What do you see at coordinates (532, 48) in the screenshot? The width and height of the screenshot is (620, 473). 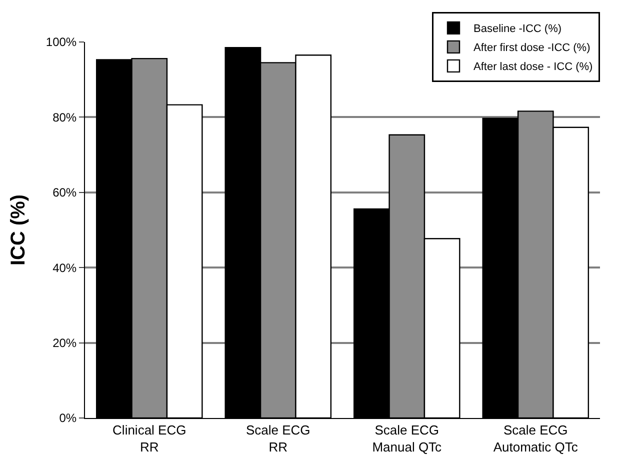 I see `legend-label: After first dose -ICC (%)` at bounding box center [532, 48].